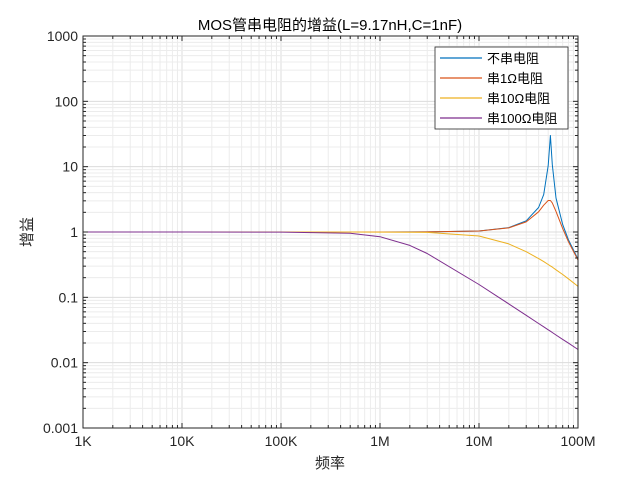 The height and width of the screenshot is (480, 640). I want to click on y-tick-label: 100, so click(67, 101).